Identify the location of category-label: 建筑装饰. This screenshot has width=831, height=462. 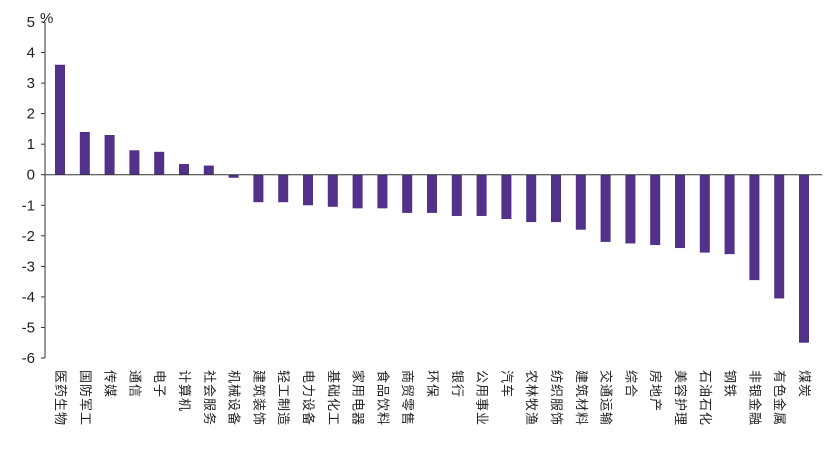
(258, 398).